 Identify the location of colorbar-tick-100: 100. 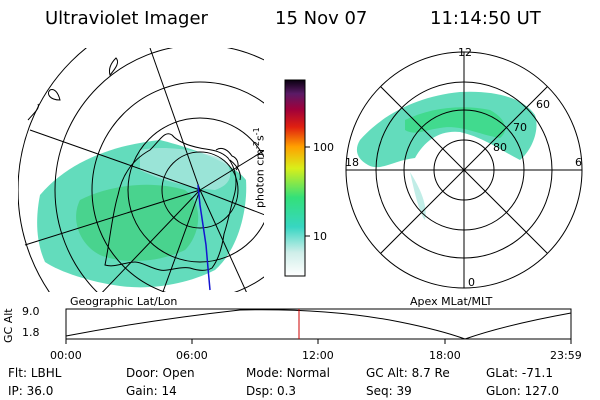
(323, 147).